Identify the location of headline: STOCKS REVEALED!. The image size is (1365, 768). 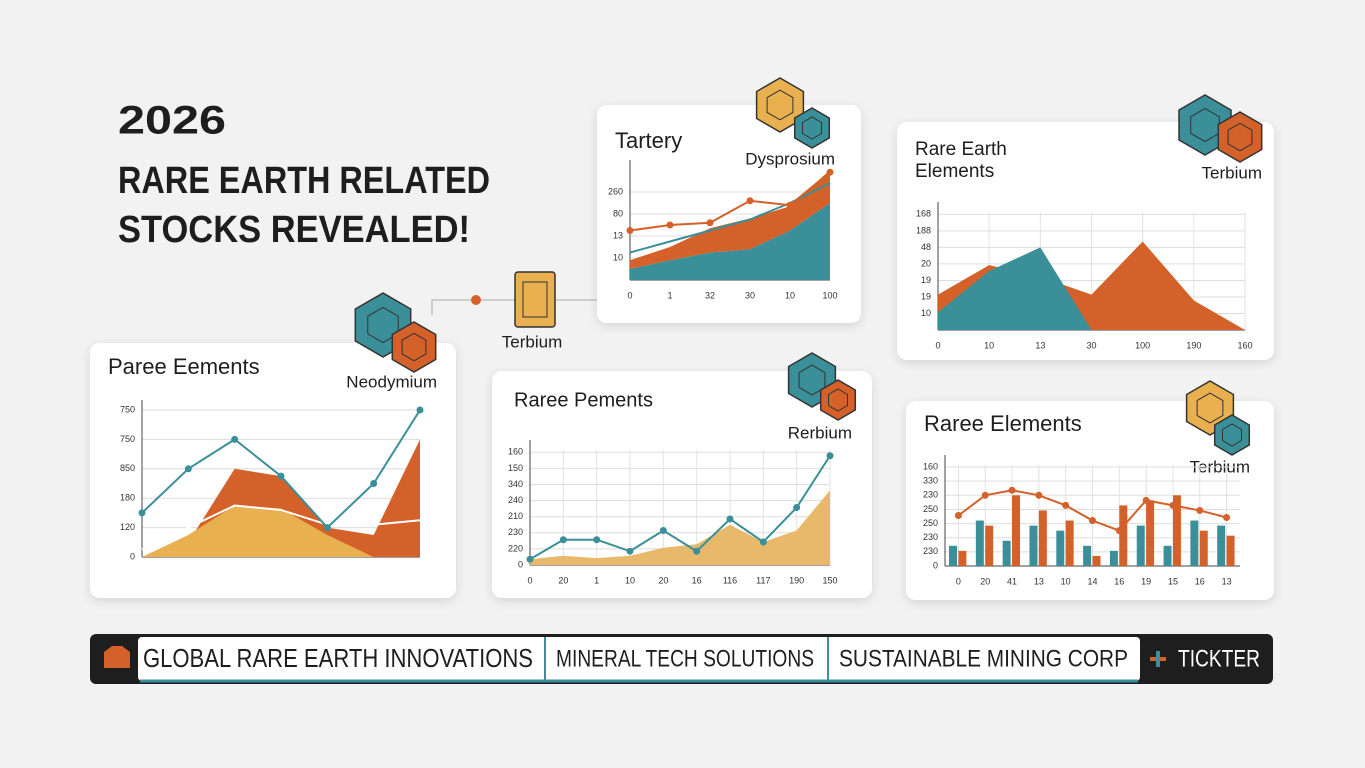
(294, 230).